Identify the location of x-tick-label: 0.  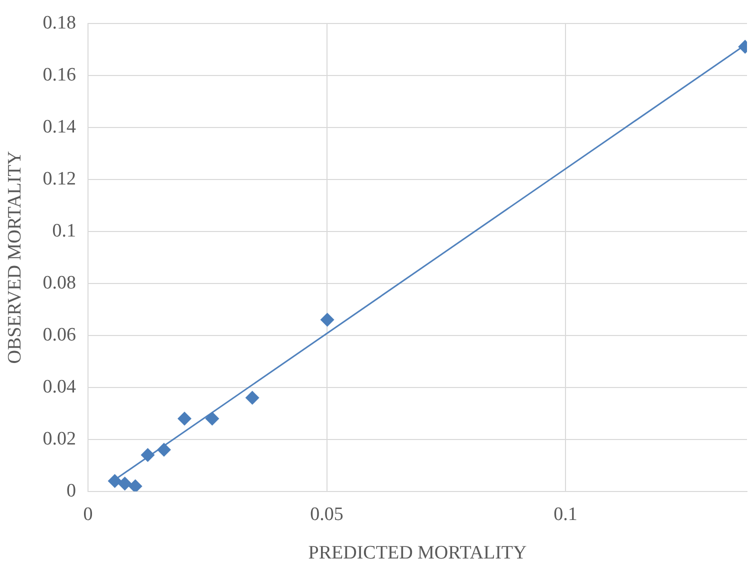
(88, 514).